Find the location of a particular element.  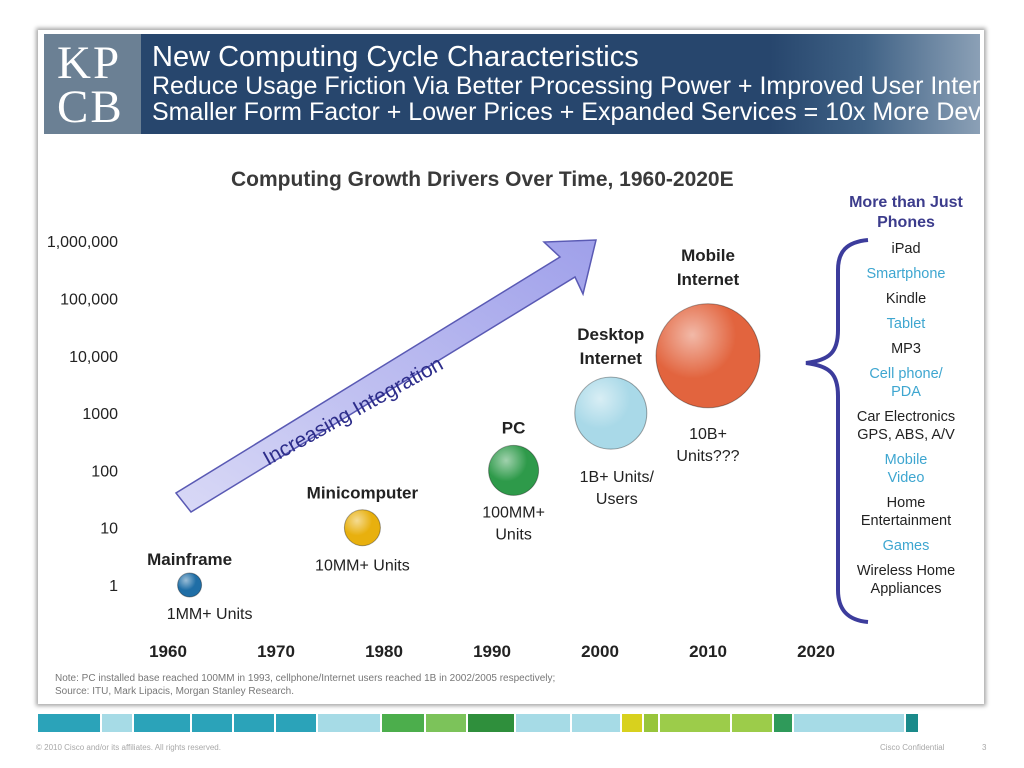

banner-handwriting-image is located at coordinates (875, 84).